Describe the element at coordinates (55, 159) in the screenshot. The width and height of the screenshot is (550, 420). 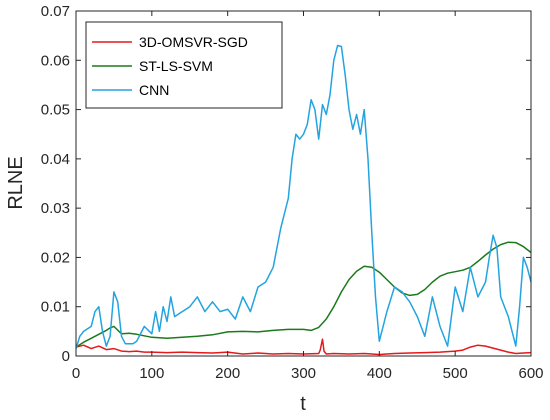
I see `y-tick-label: 0.04` at that location.